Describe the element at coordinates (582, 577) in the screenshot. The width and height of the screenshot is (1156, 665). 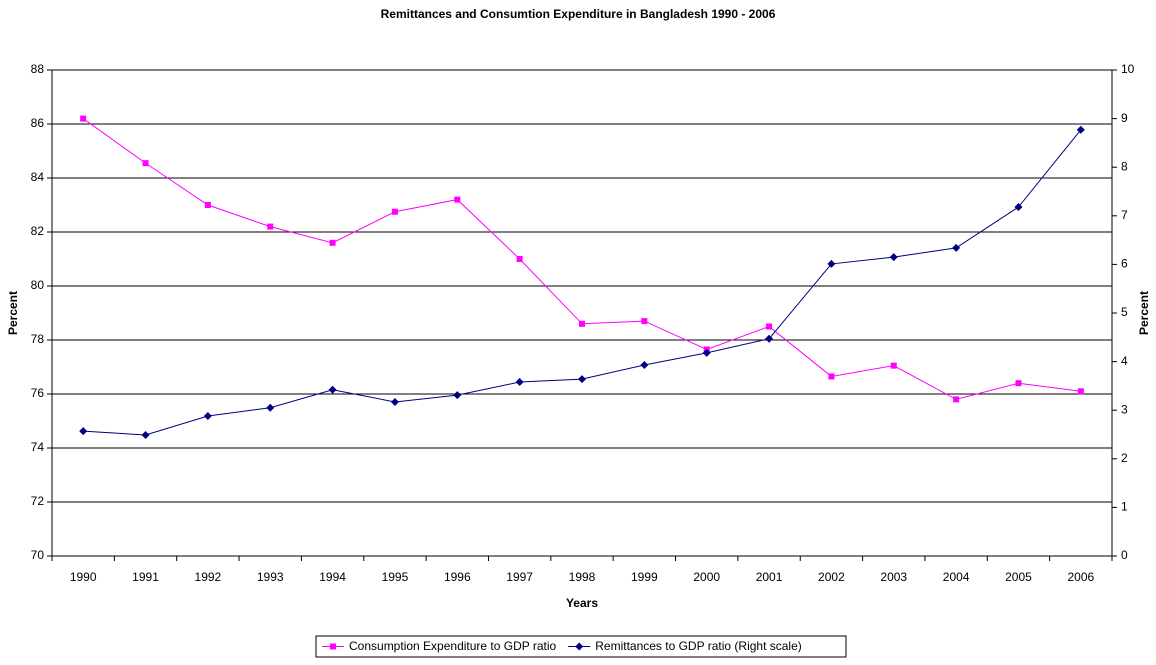
I see `x-tick-label: 1998` at that location.